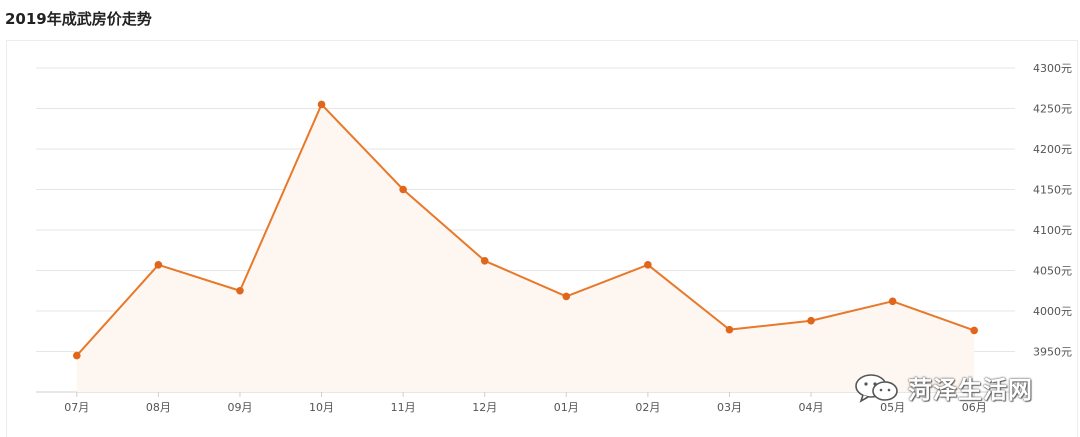 This screenshot has width=1080, height=437. I want to click on x-tick-label: 04月, so click(811, 407).